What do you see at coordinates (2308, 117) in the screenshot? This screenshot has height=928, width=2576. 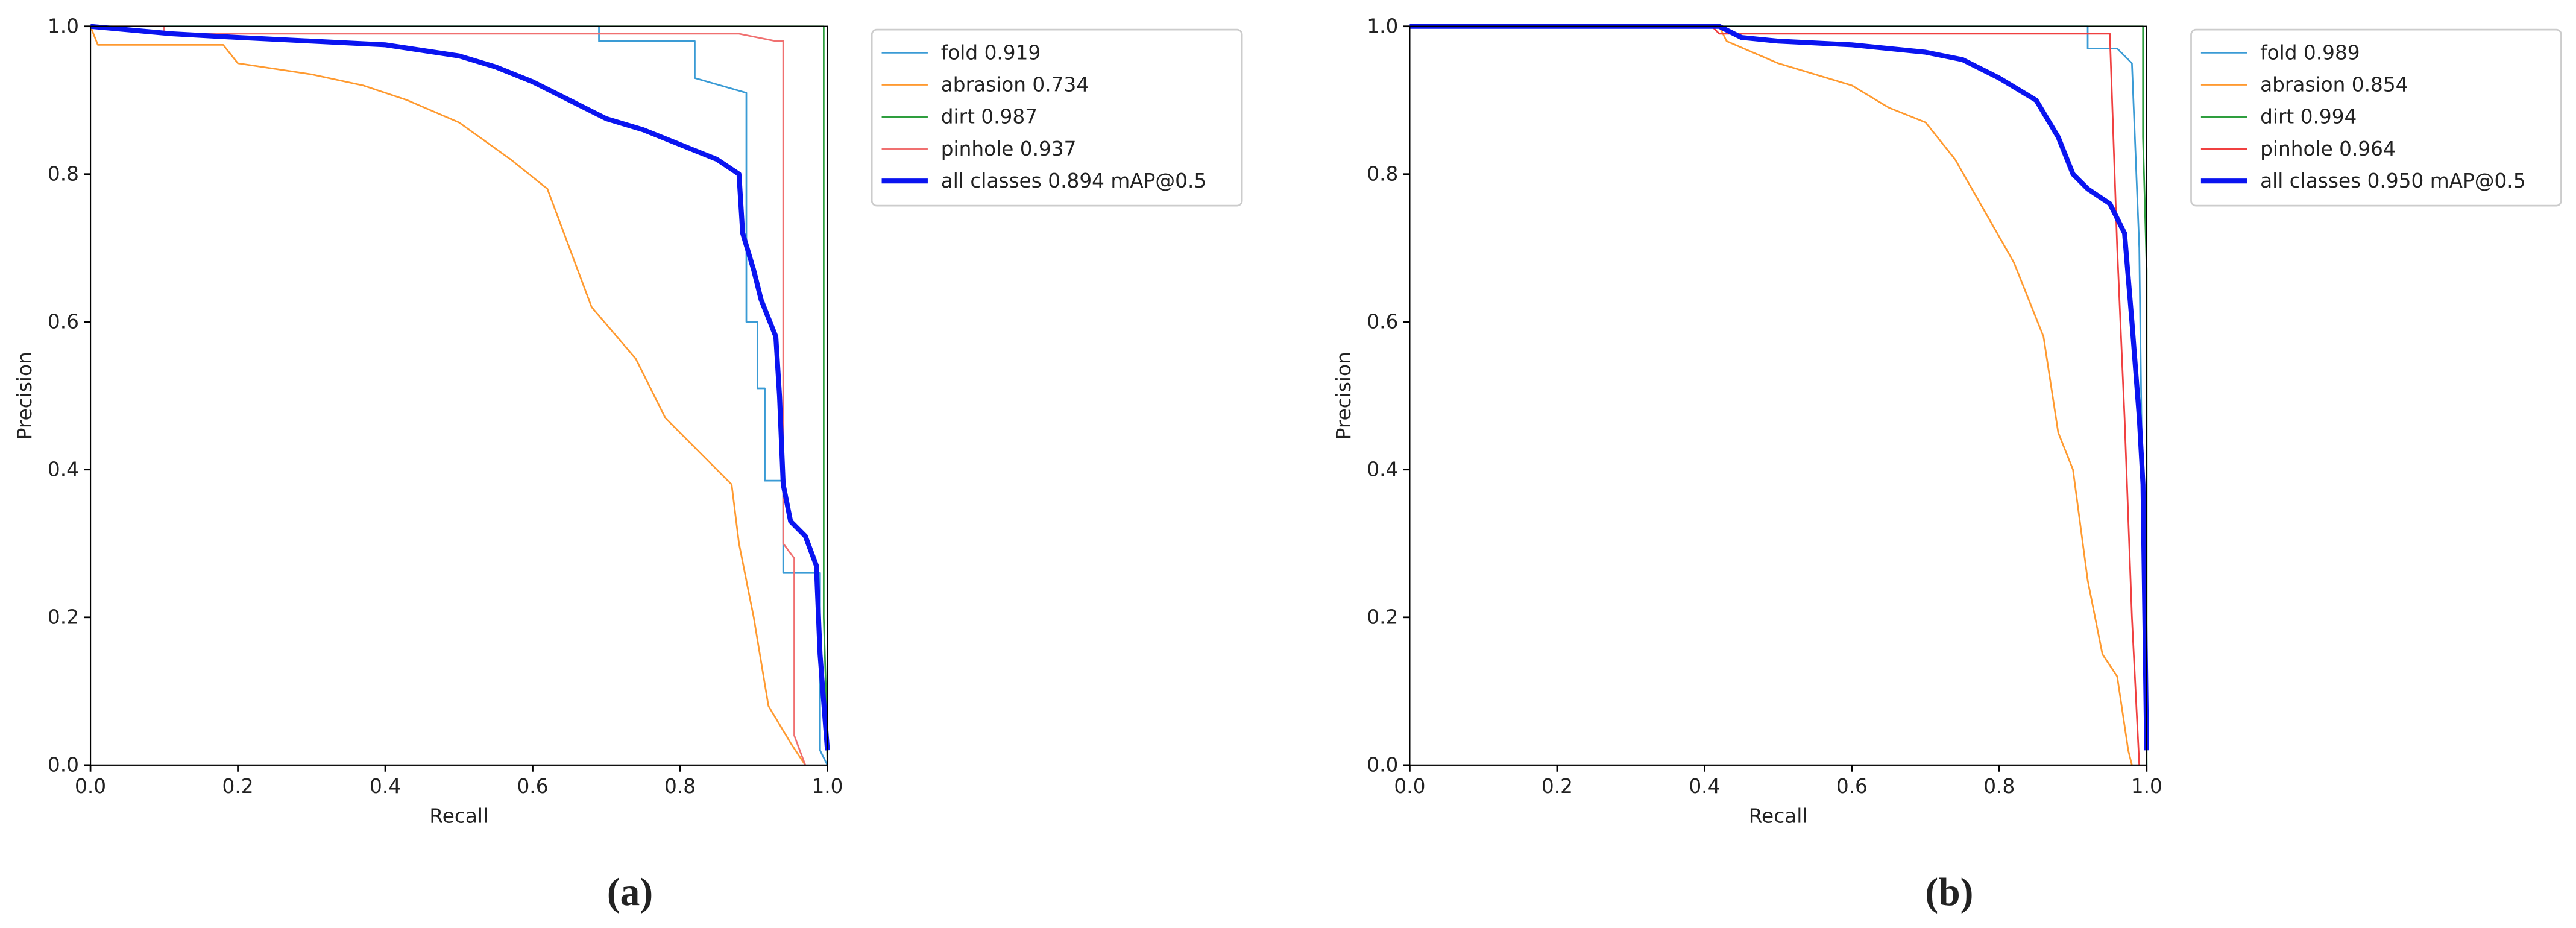 I see `legend-label: dirt 0.994` at bounding box center [2308, 117].